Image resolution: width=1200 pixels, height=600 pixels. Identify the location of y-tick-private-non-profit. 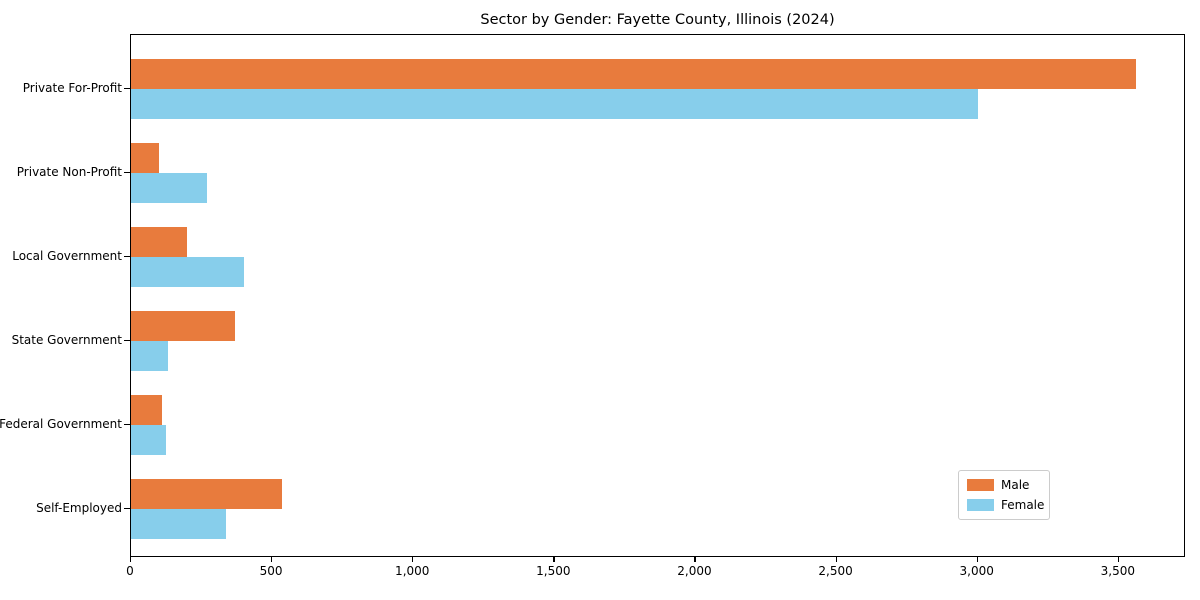
(127, 173).